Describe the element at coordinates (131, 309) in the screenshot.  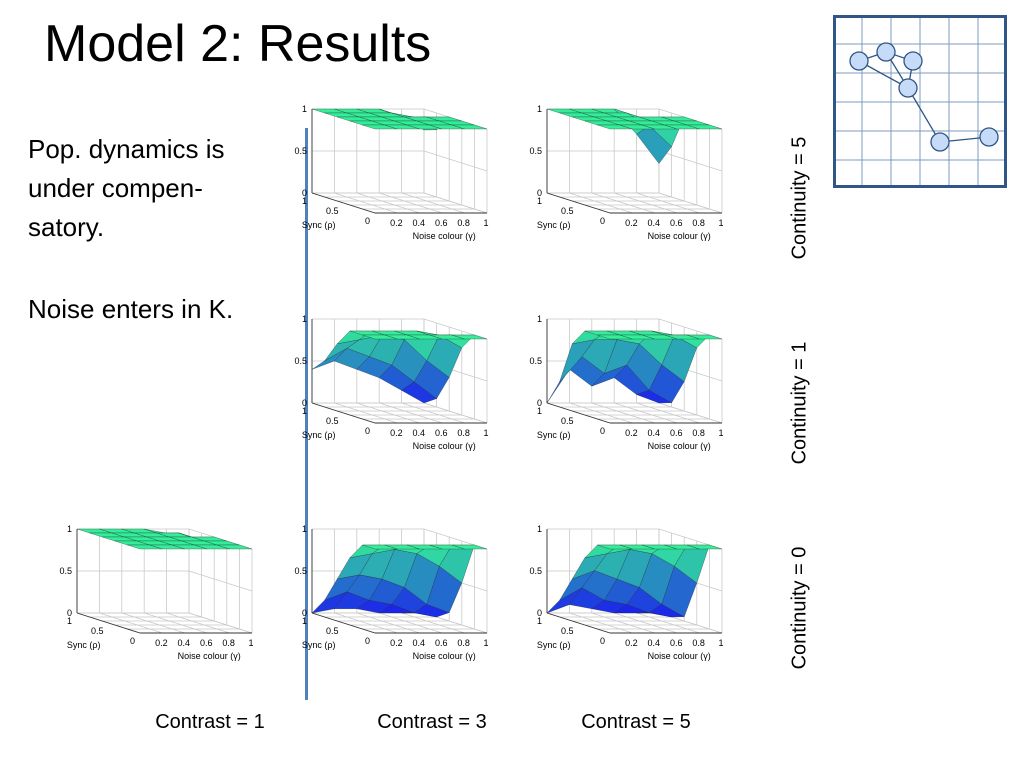
I see `body-note: Noise enters in K.` at that location.